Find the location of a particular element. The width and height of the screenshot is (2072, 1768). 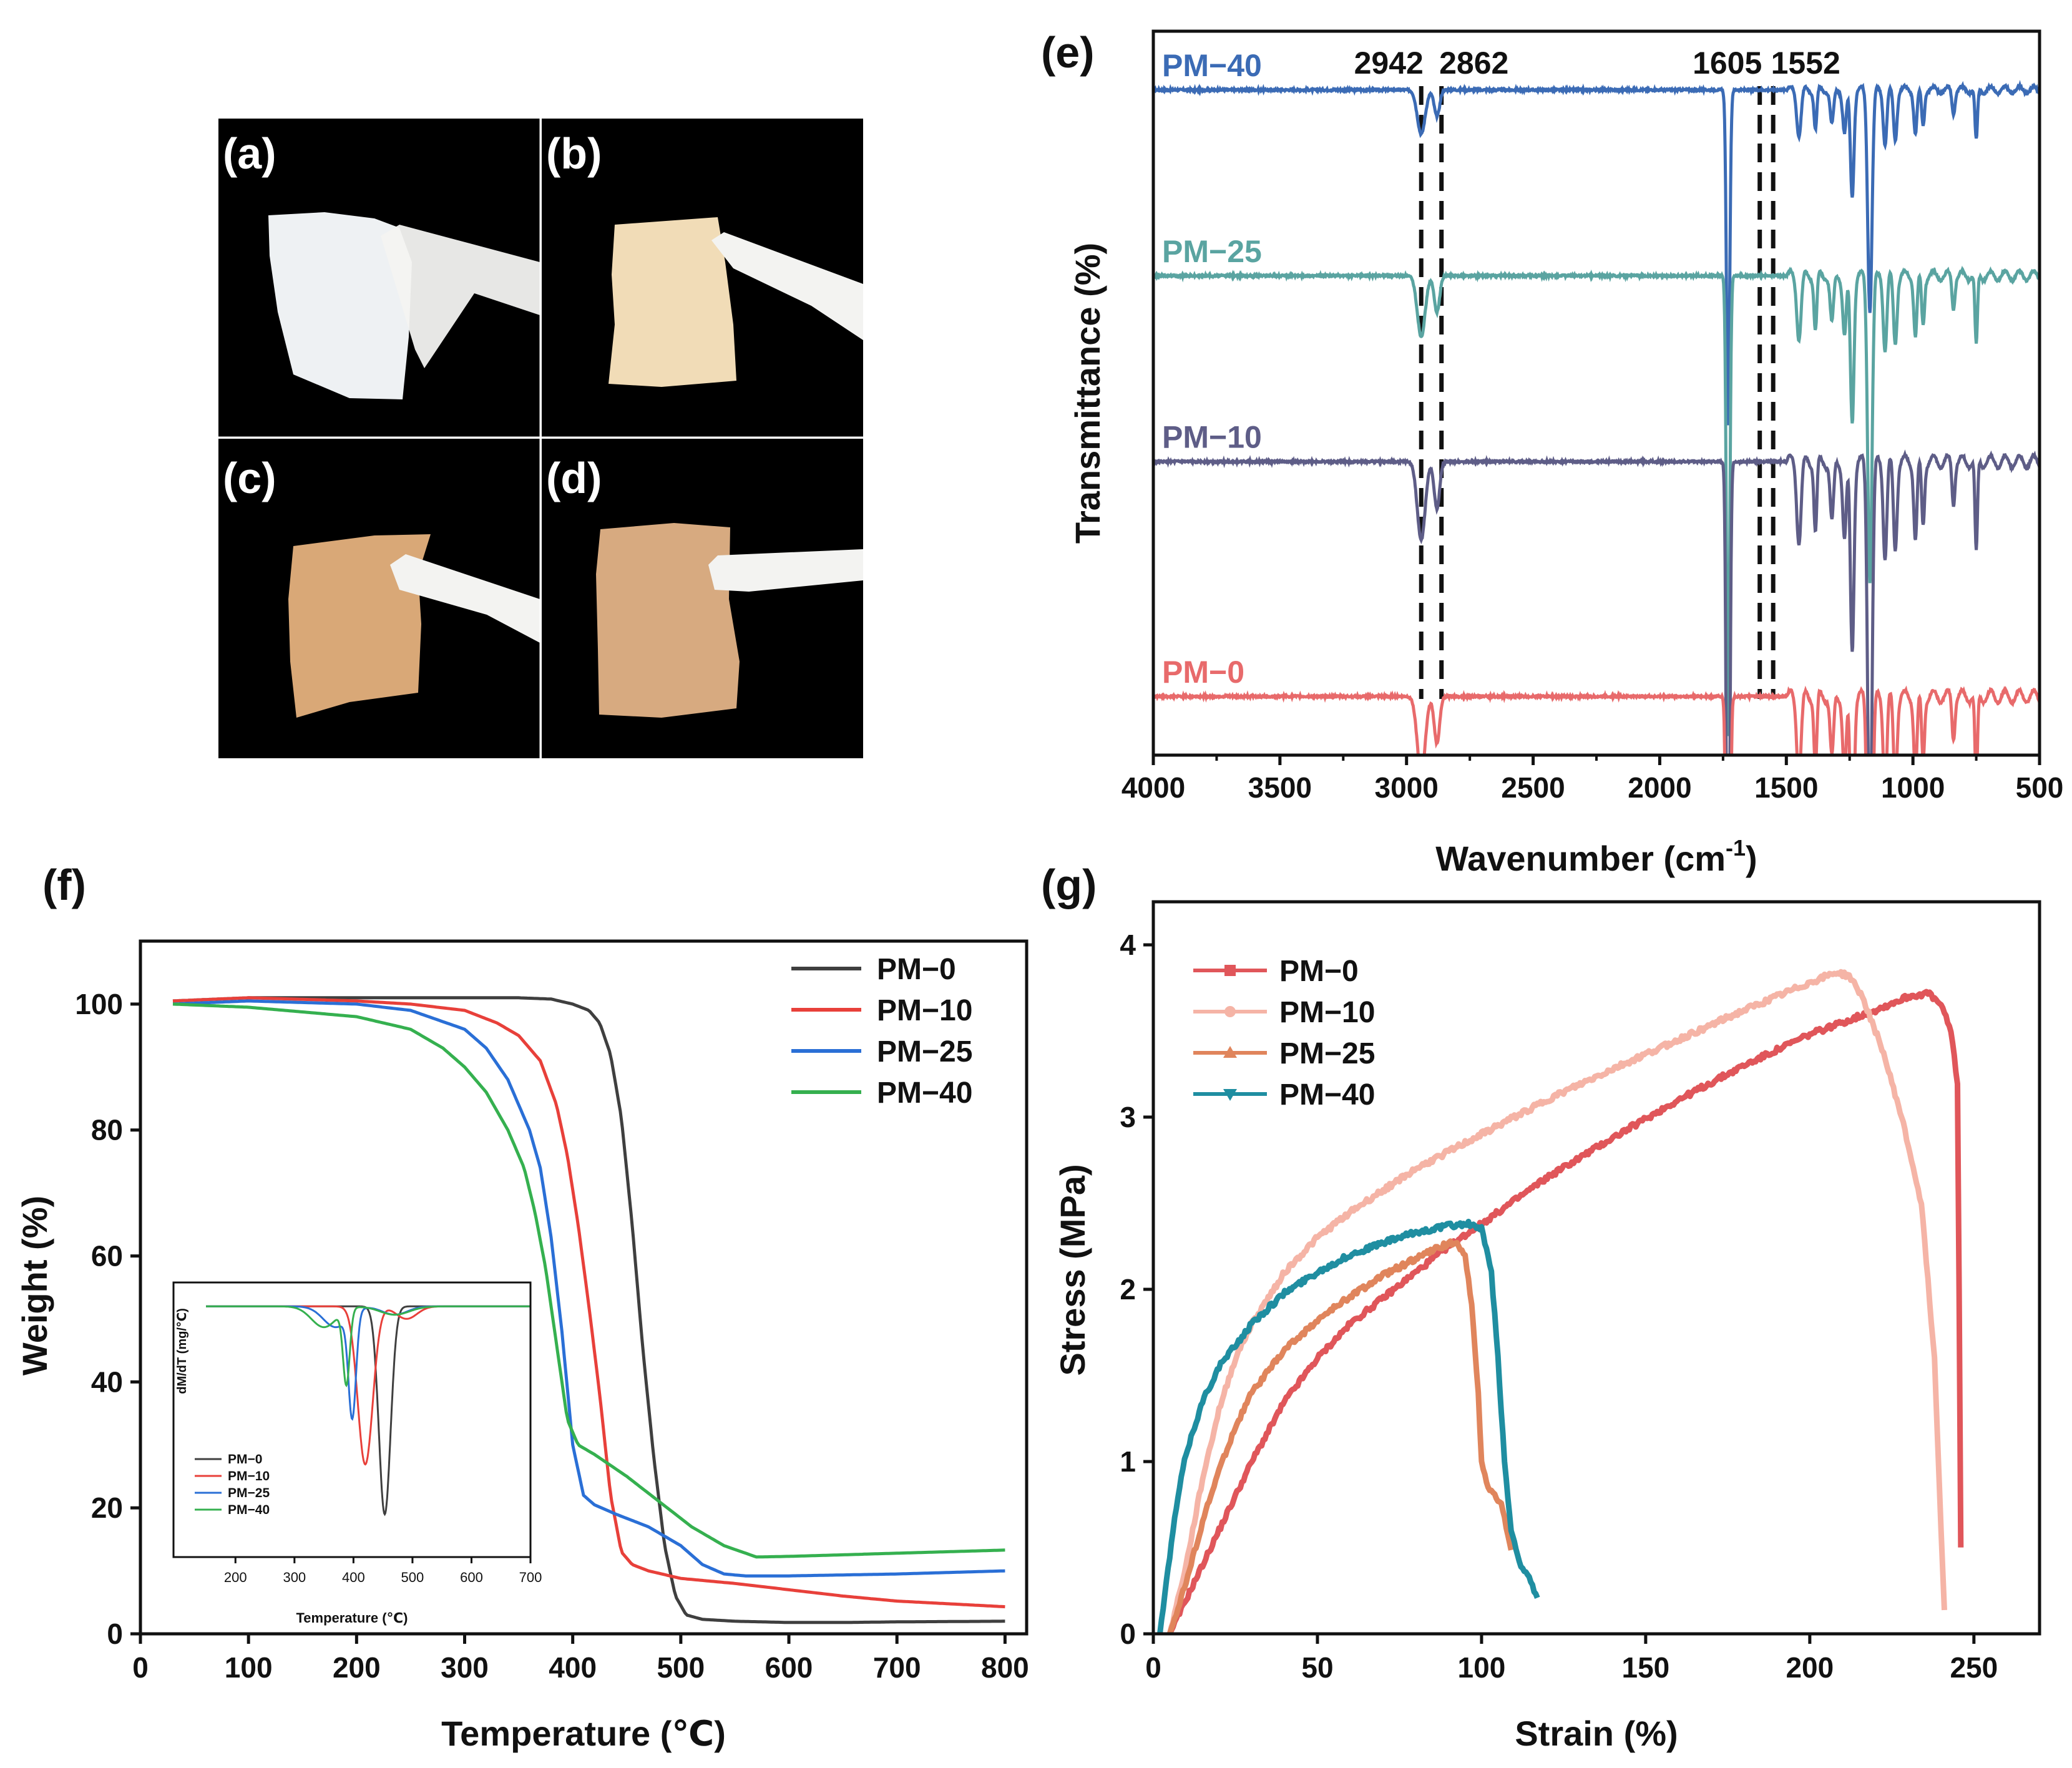

x-tick-label: 2000 is located at coordinates (1659, 788).